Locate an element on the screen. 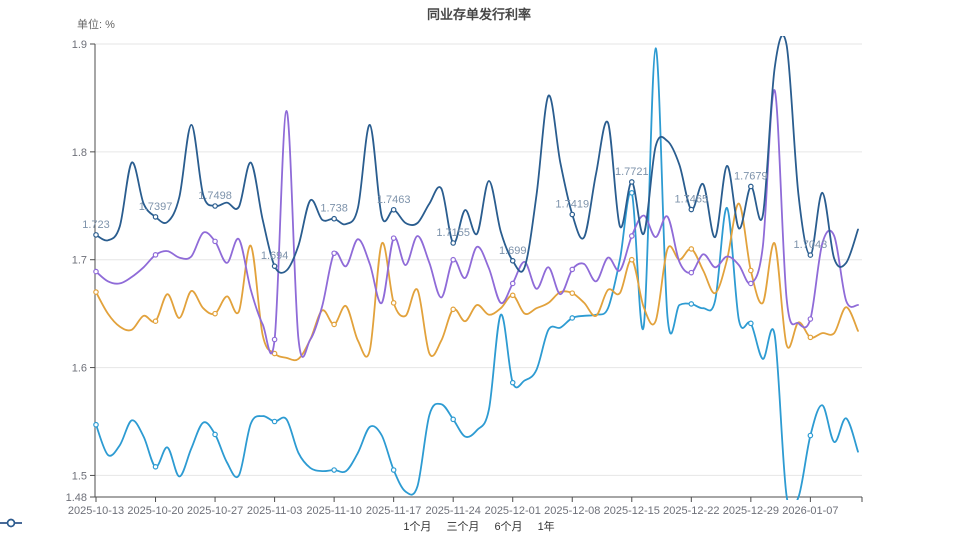 The width and height of the screenshot is (958, 539). point-label: 1.7043 is located at coordinates (811, 245).